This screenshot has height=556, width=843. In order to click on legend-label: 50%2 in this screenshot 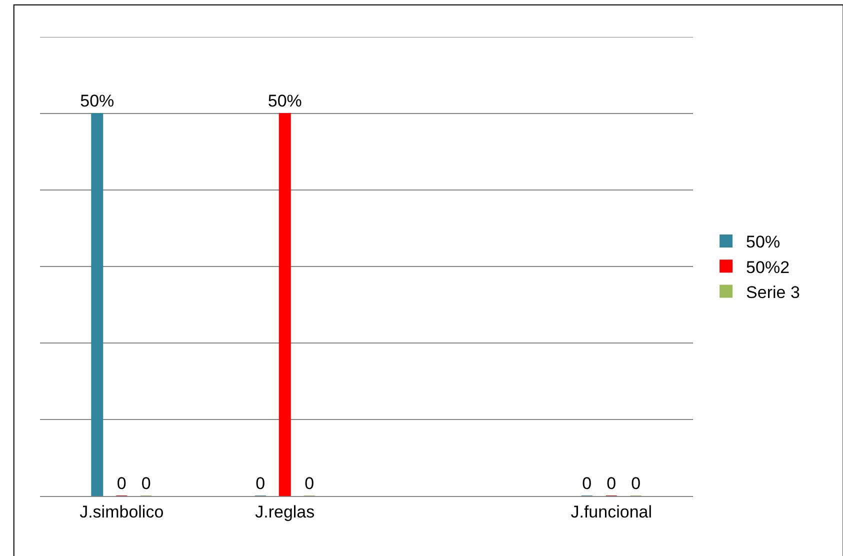, I will do `click(768, 267)`.